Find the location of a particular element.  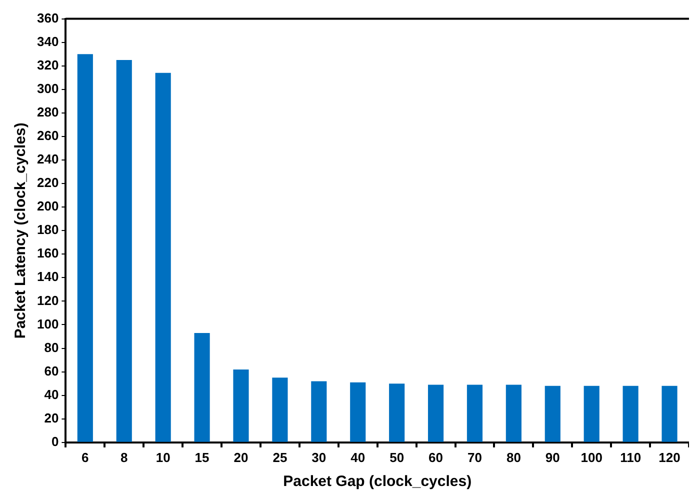

x-tick-label: 6 is located at coordinates (85, 457).